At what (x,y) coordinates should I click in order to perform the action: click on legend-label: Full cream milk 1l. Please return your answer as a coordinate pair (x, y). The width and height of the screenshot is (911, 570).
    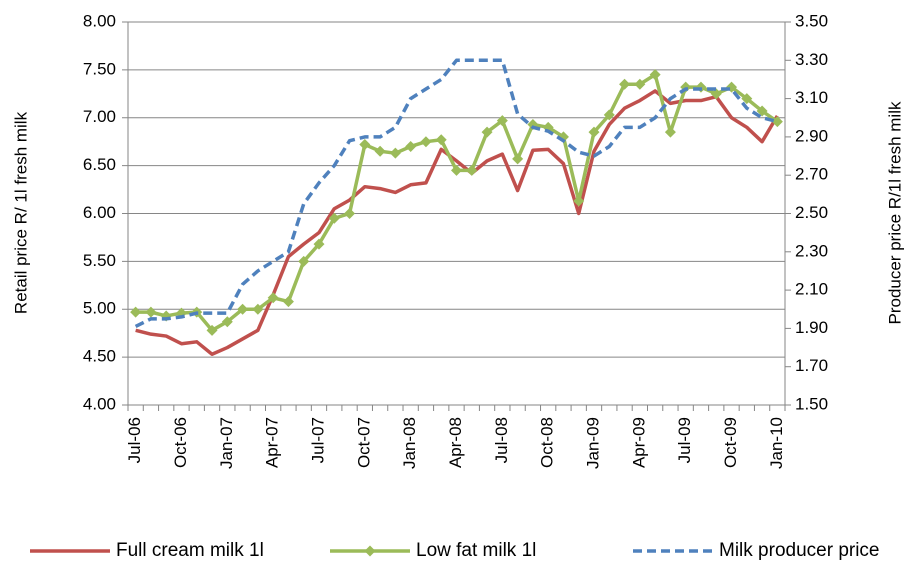
    Looking at the image, I should click on (190, 550).